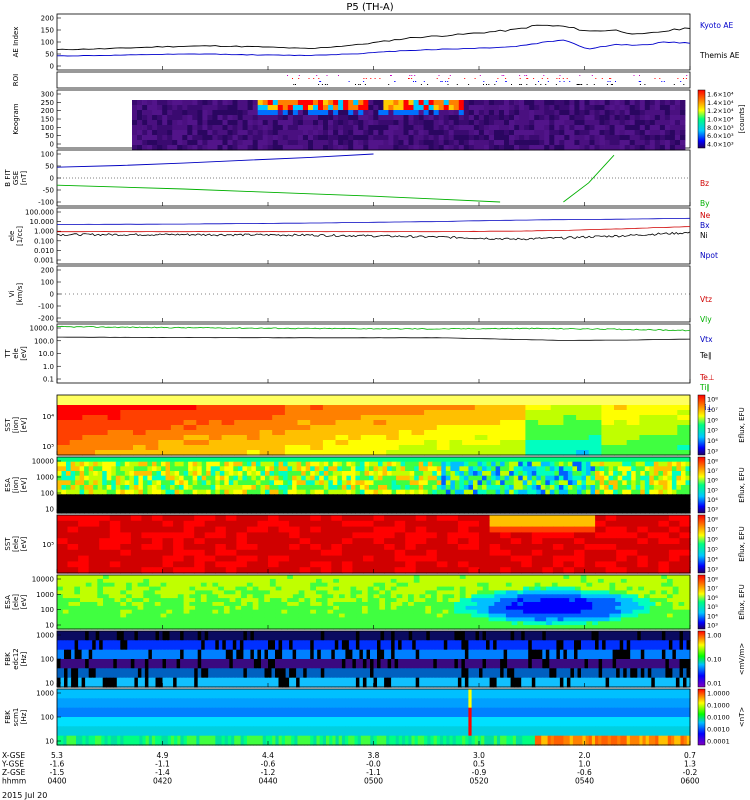 This screenshot has height=800, width=750. I want to click on bfield-ylabel: GSE, so click(16, 178).